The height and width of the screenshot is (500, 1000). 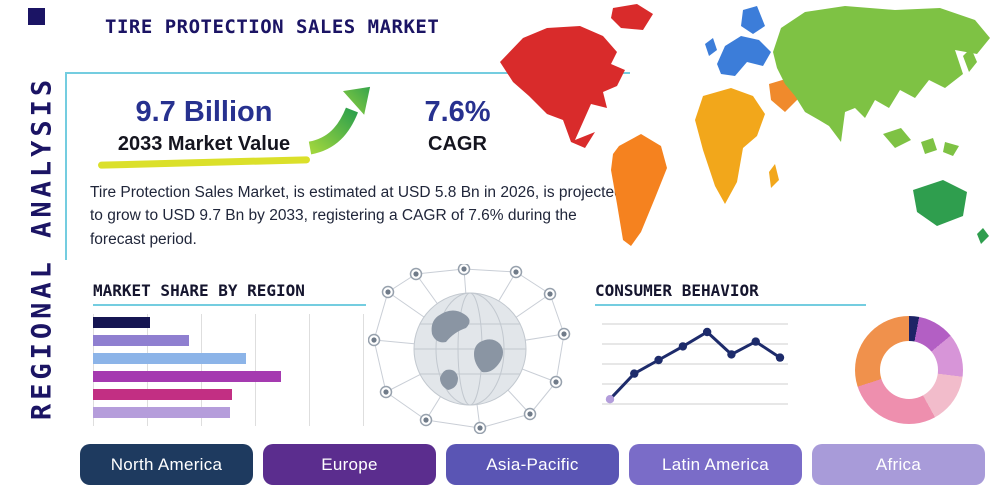 I want to click on consumer-behavior-heading: CONSUMER BEHAVIOR, so click(x=677, y=290).